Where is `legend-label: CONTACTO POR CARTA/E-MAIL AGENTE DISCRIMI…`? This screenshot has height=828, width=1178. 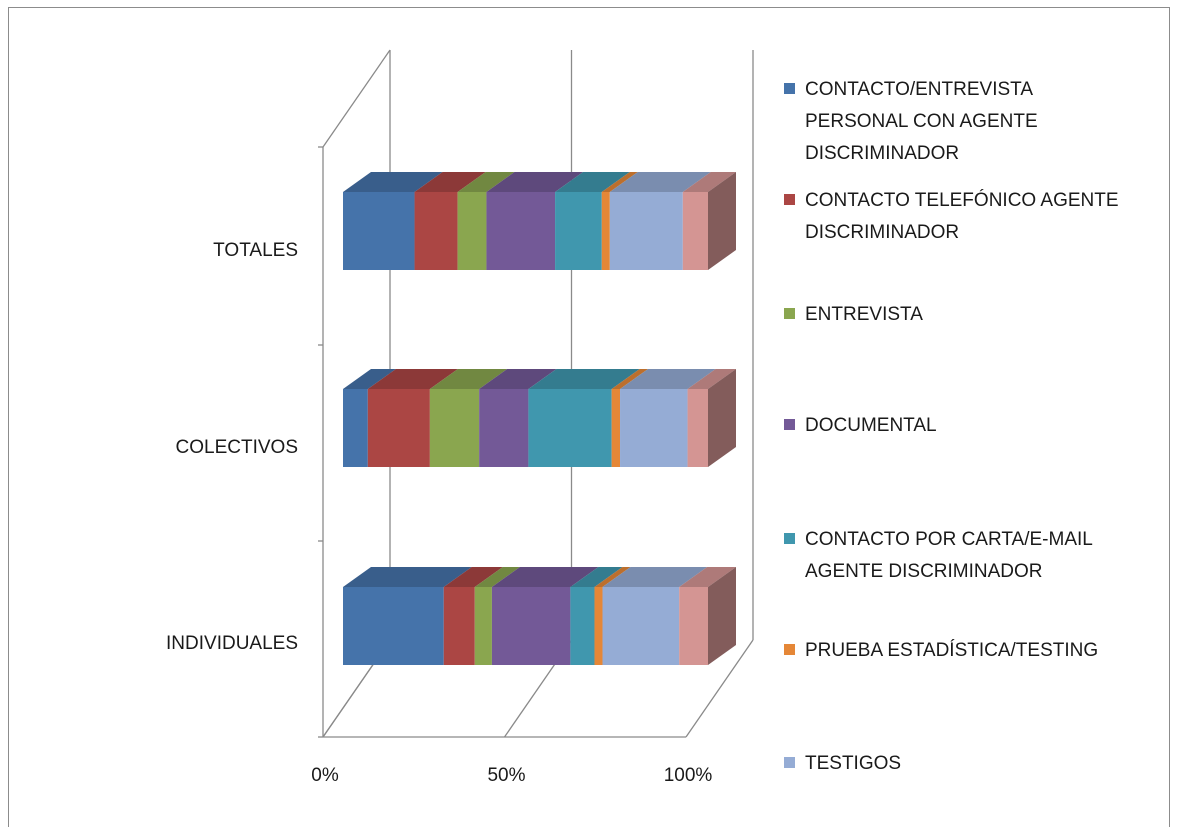 legend-label: CONTACTO POR CARTA/E-MAIL AGENTE DISCRIMI… is located at coordinates (949, 555).